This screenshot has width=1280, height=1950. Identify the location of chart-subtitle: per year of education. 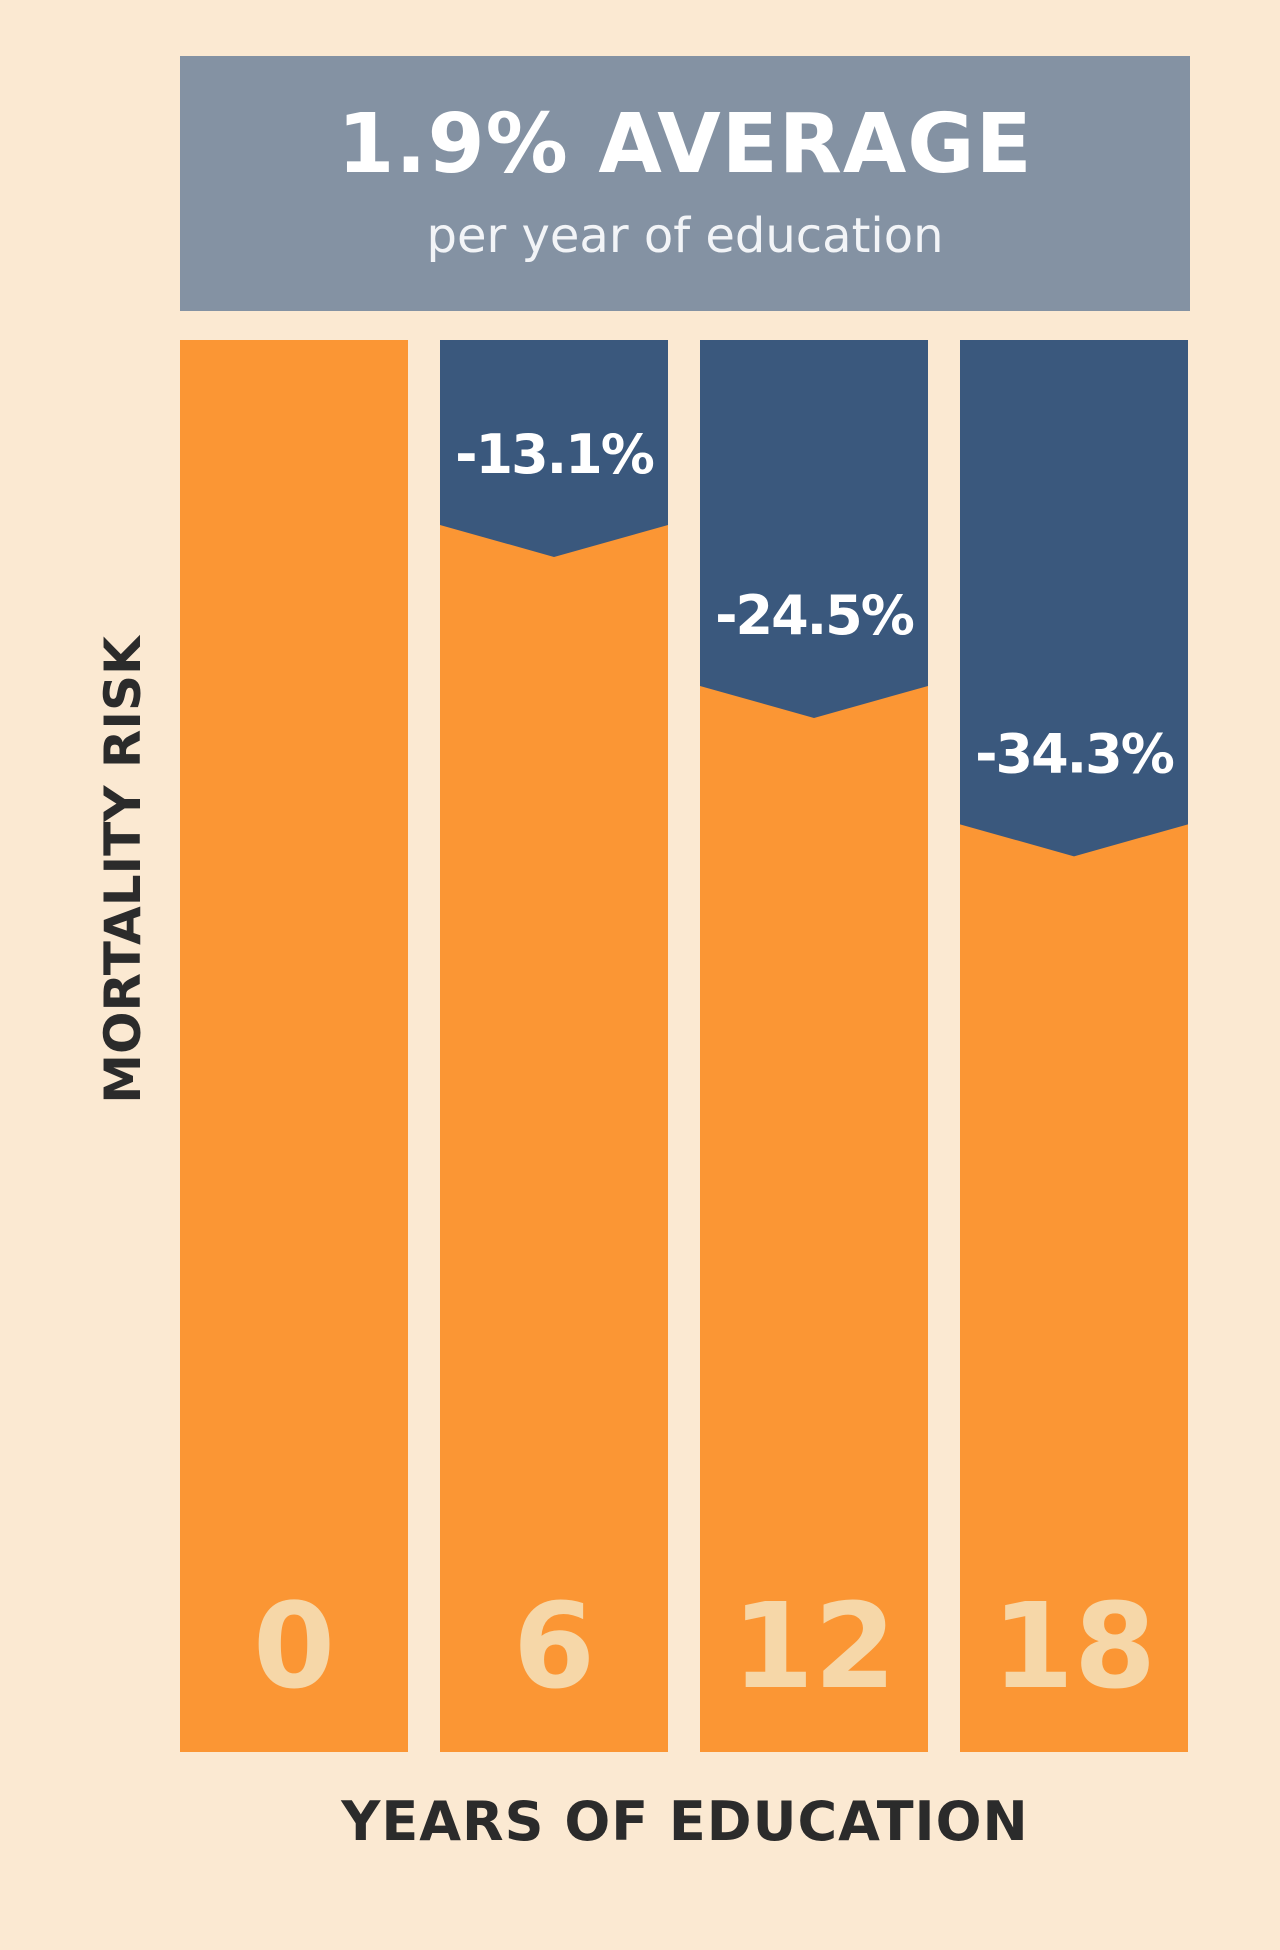
(685, 236).